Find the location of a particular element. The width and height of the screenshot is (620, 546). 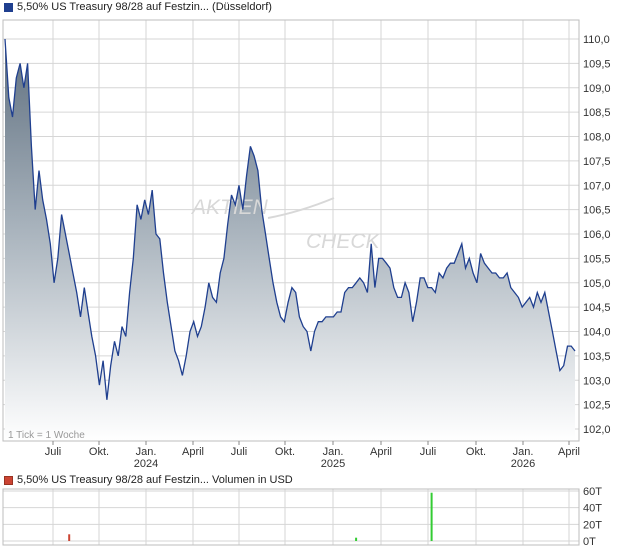

price-y-tick-label: 110,0 is located at coordinates (596, 40).